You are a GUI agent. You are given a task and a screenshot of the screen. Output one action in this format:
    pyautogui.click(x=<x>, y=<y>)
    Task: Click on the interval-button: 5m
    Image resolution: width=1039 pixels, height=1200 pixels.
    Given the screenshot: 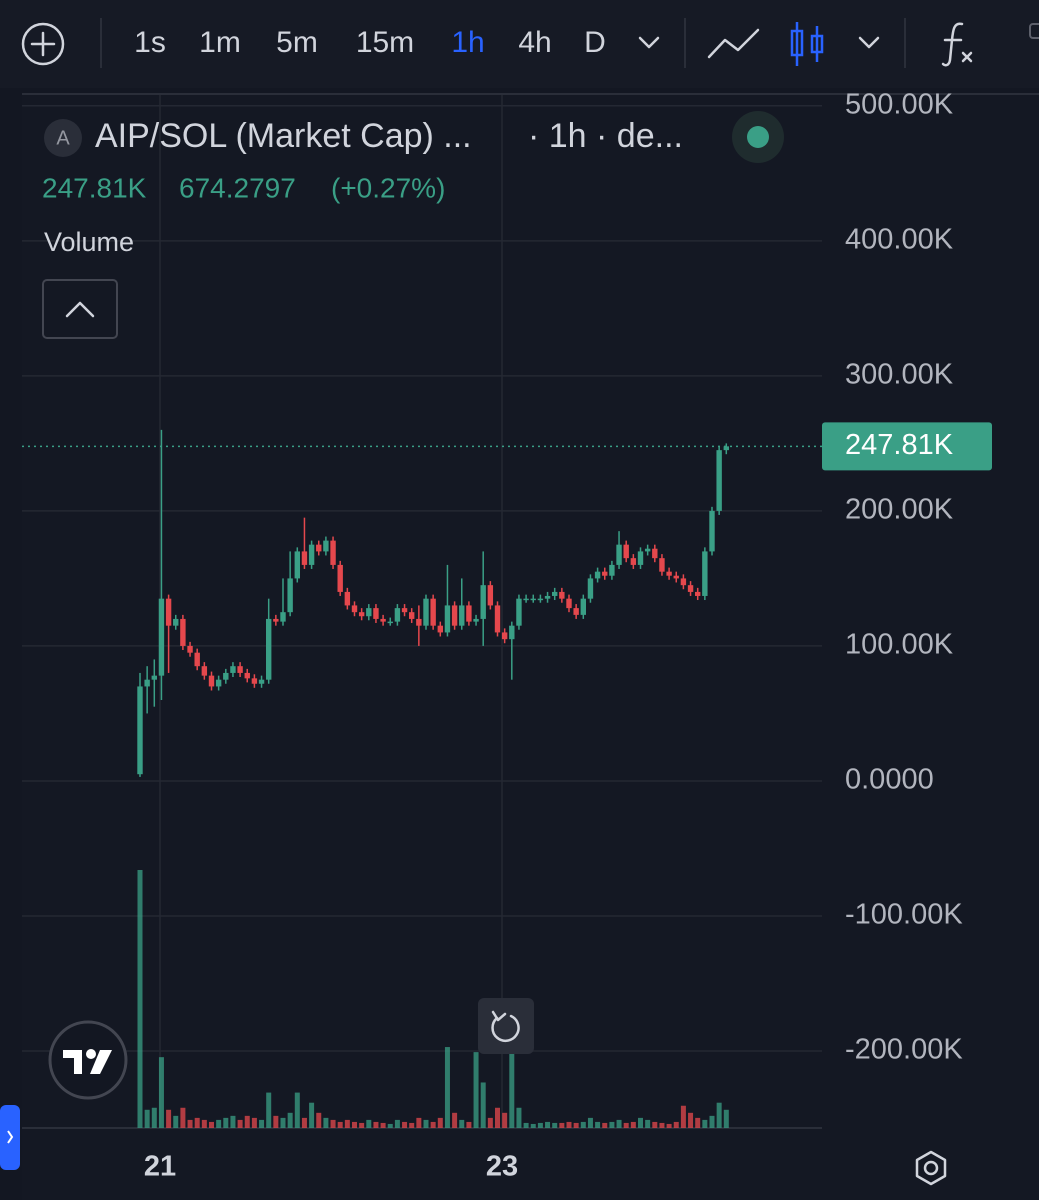 What is the action you would take?
    pyautogui.click(x=297, y=42)
    